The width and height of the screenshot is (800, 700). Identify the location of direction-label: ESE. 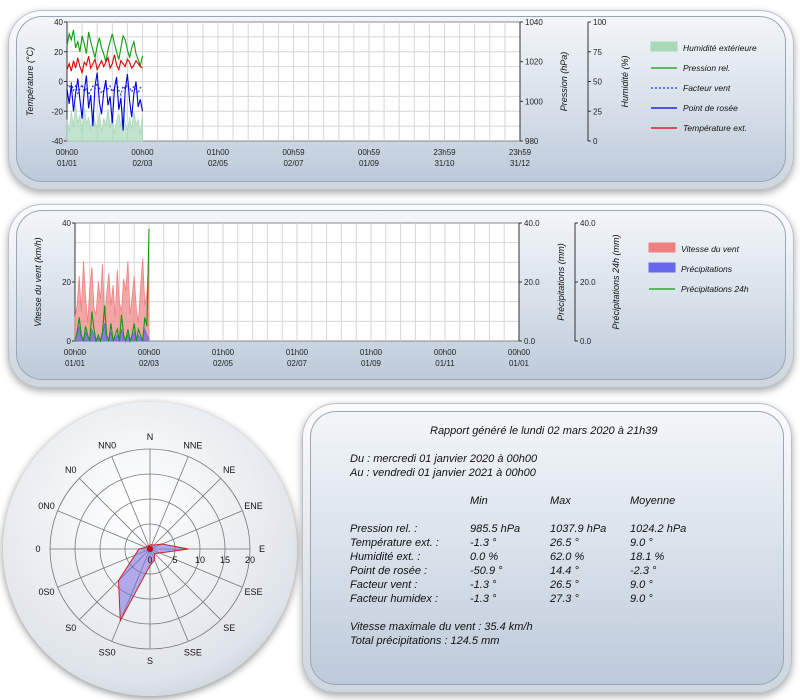
(253, 592).